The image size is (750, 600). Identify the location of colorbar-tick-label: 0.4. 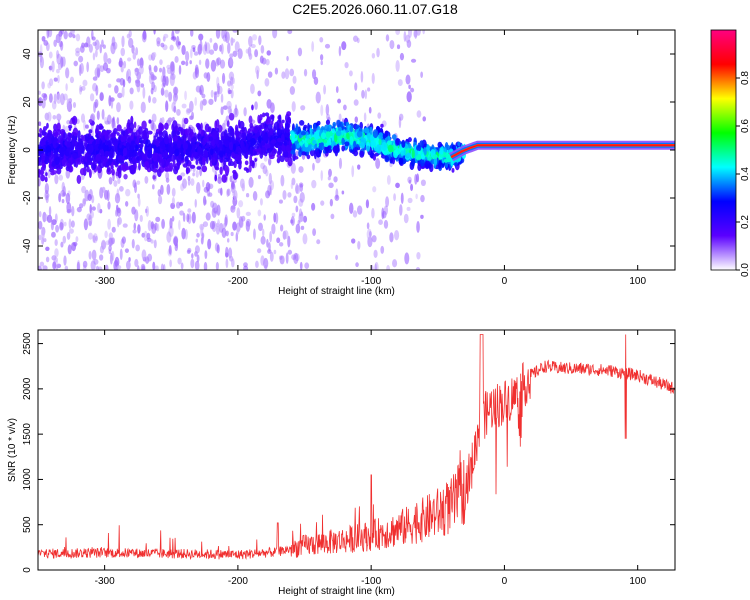
(745, 174).